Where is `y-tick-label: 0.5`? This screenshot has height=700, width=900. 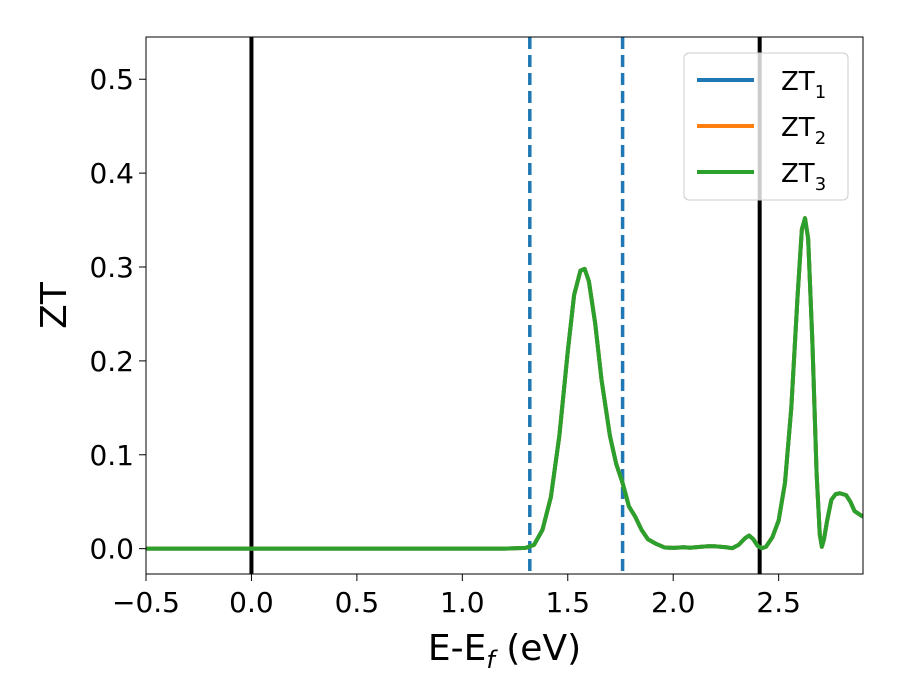
y-tick-label: 0.5 is located at coordinates (111, 79).